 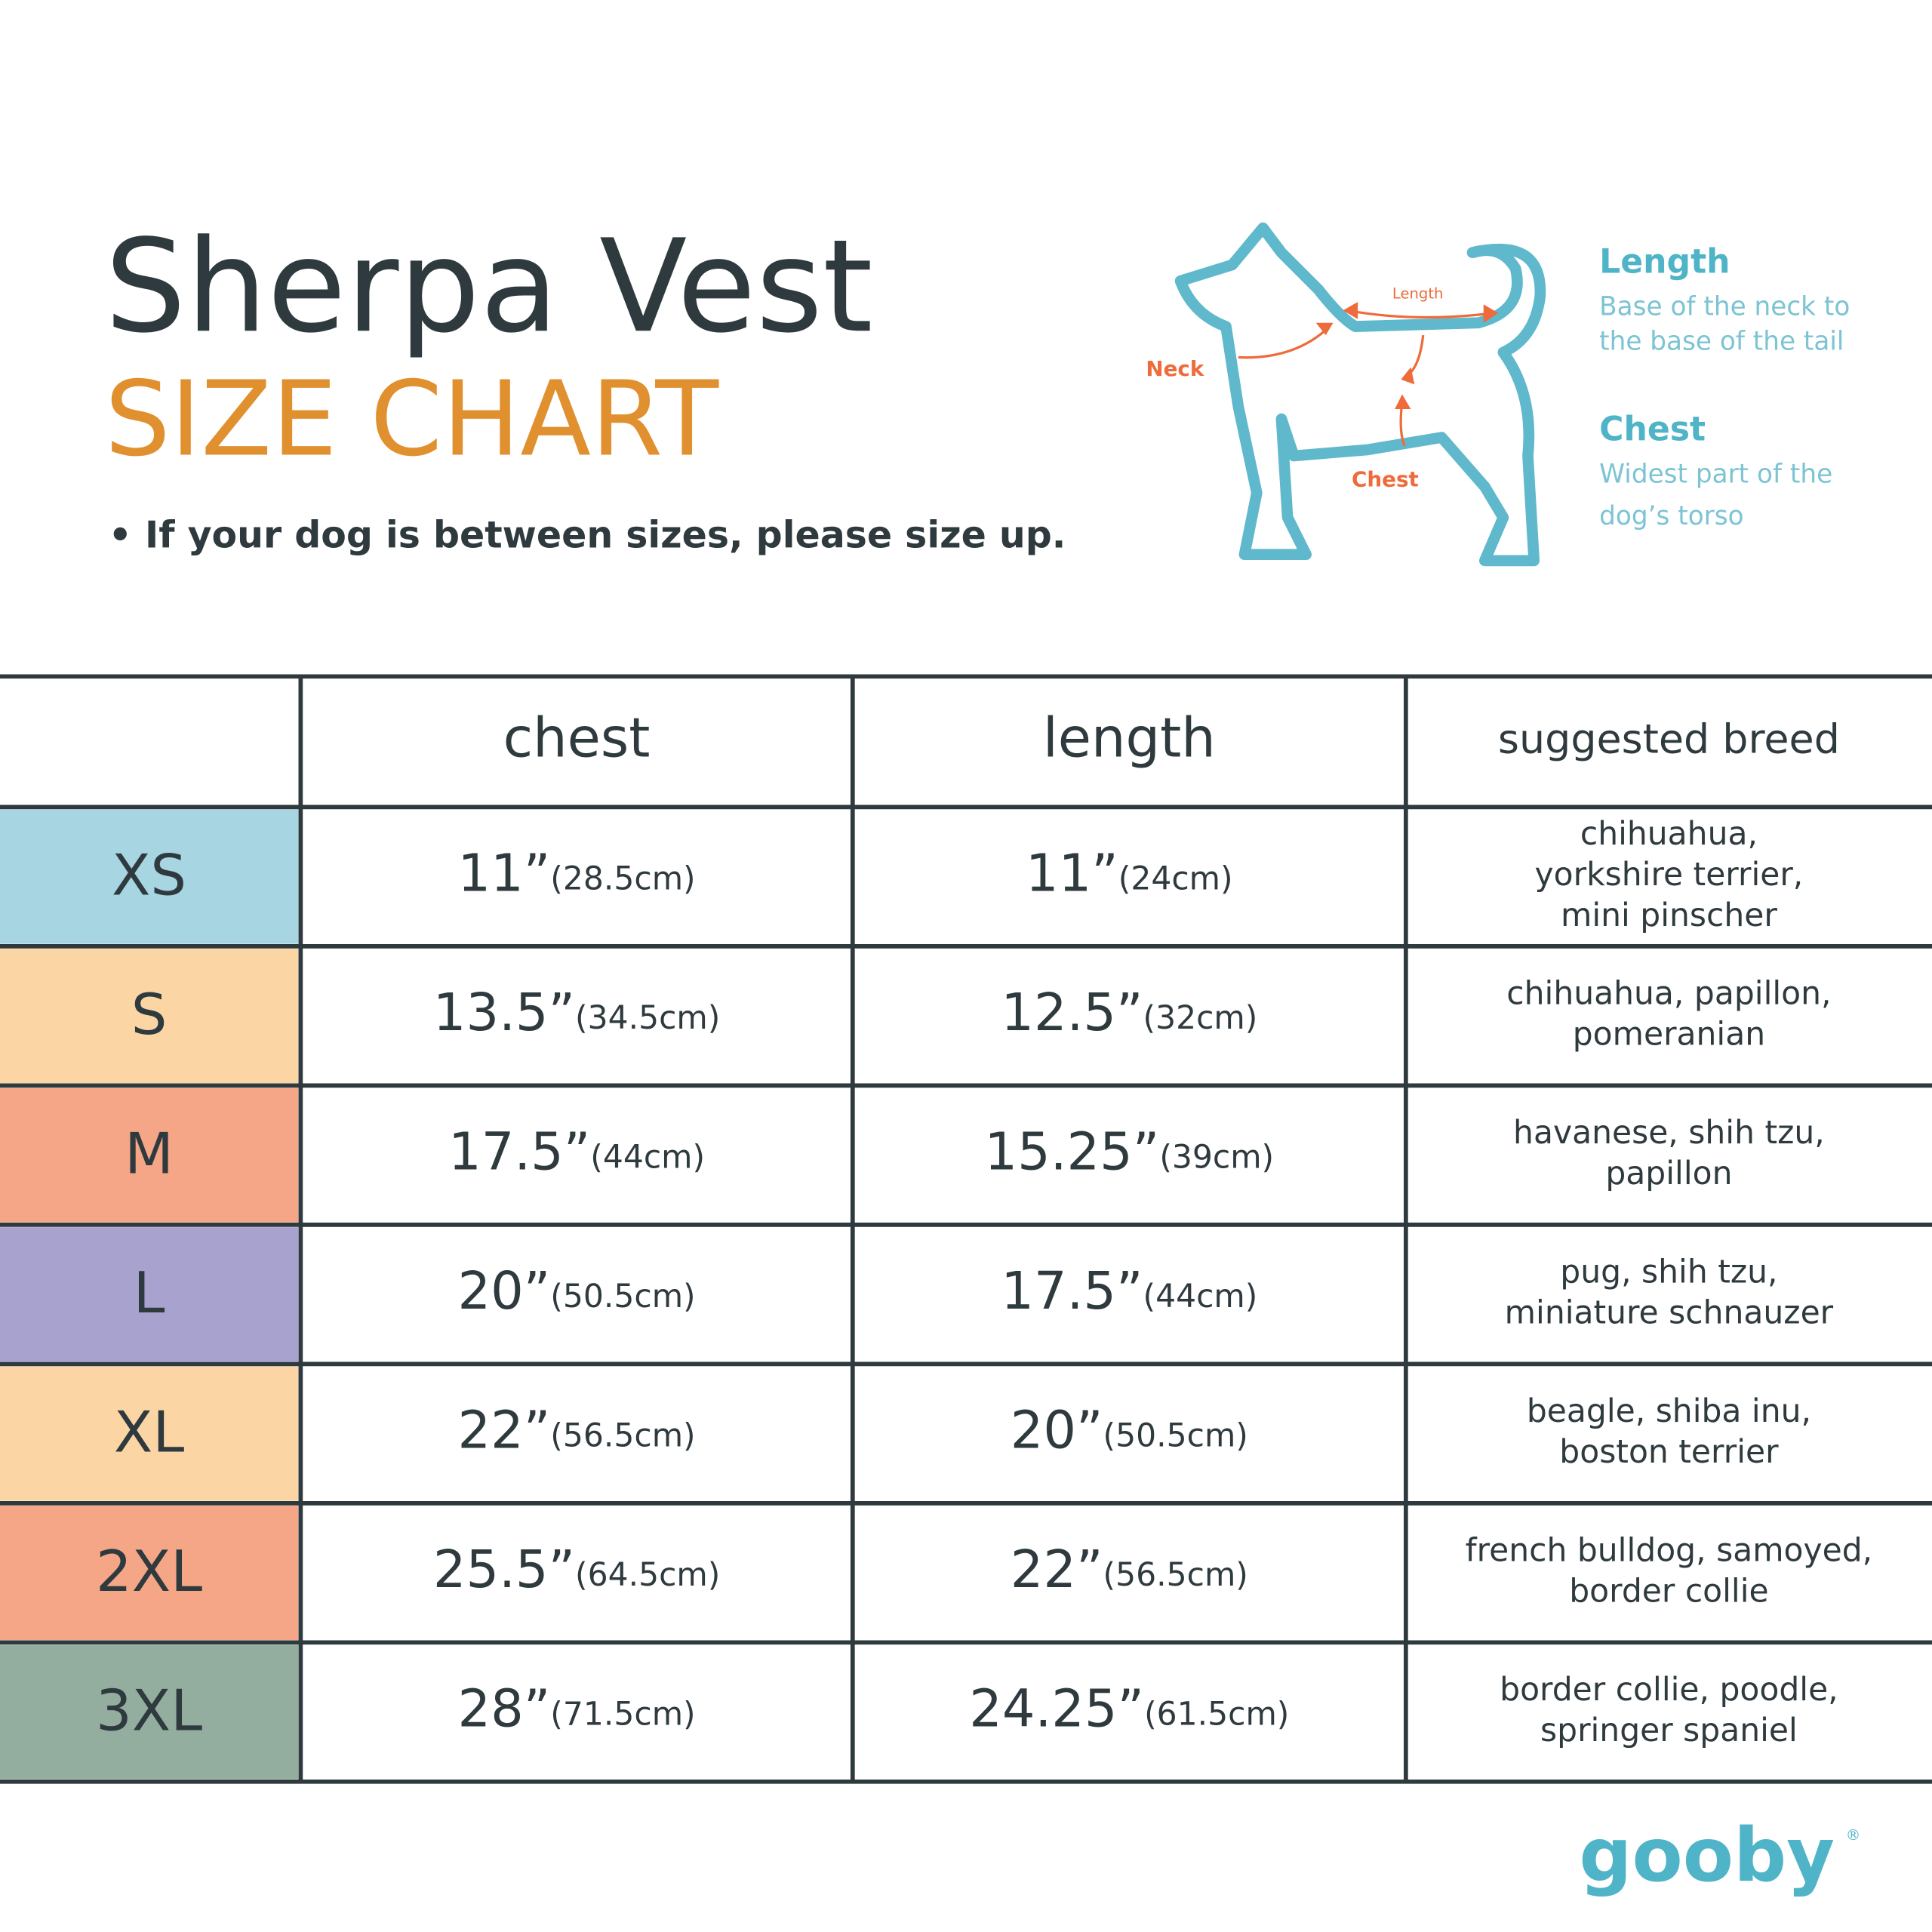 What do you see at coordinates (1669, 1411) in the screenshot?
I see `breed: beagle, shiba inu,` at bounding box center [1669, 1411].